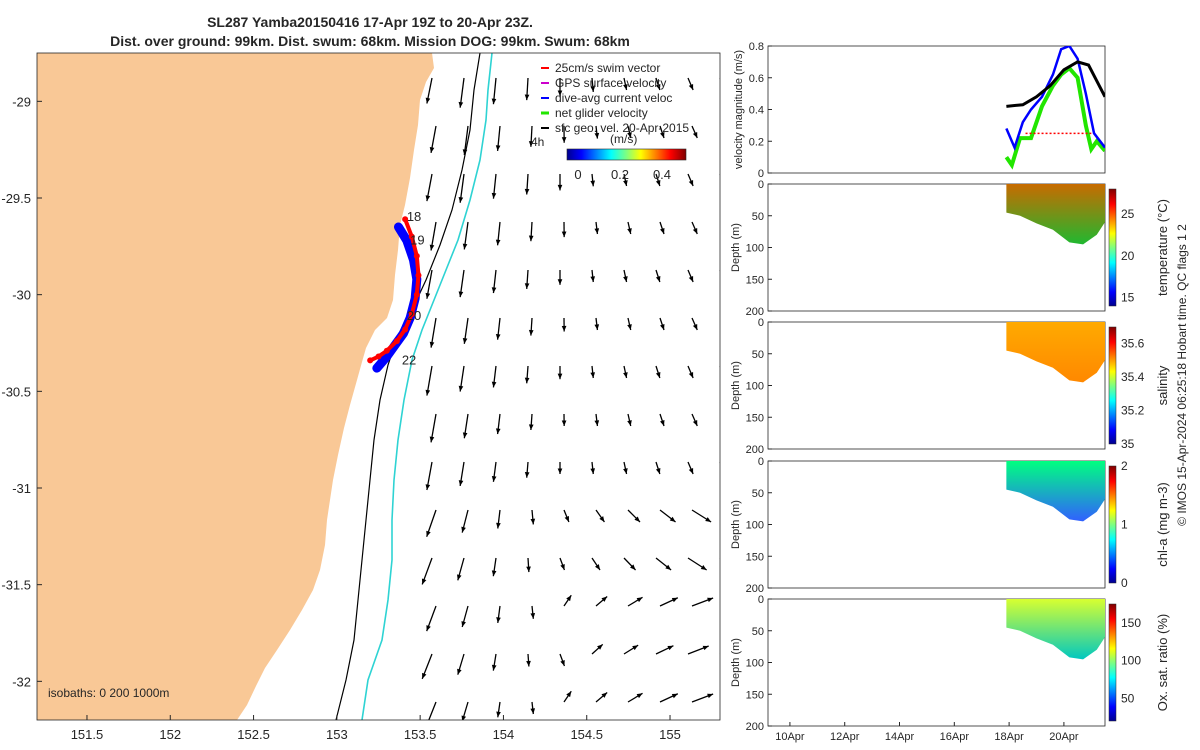 Image resolution: width=1200 pixels, height=750 pixels. Describe the element at coordinates (1124, 525) in the screenshot. I see `colorbar-tick-label: 1` at that location.